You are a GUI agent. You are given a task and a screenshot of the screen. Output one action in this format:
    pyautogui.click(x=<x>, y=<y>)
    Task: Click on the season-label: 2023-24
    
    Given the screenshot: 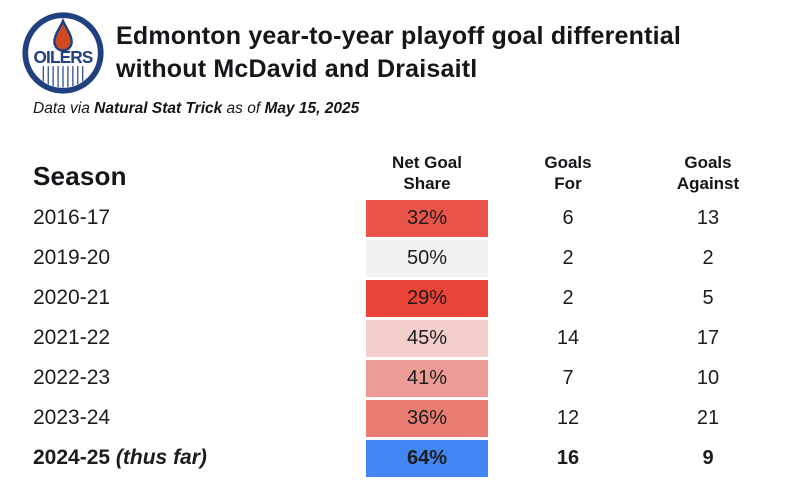 What is the action you would take?
    pyautogui.click(x=72, y=417)
    